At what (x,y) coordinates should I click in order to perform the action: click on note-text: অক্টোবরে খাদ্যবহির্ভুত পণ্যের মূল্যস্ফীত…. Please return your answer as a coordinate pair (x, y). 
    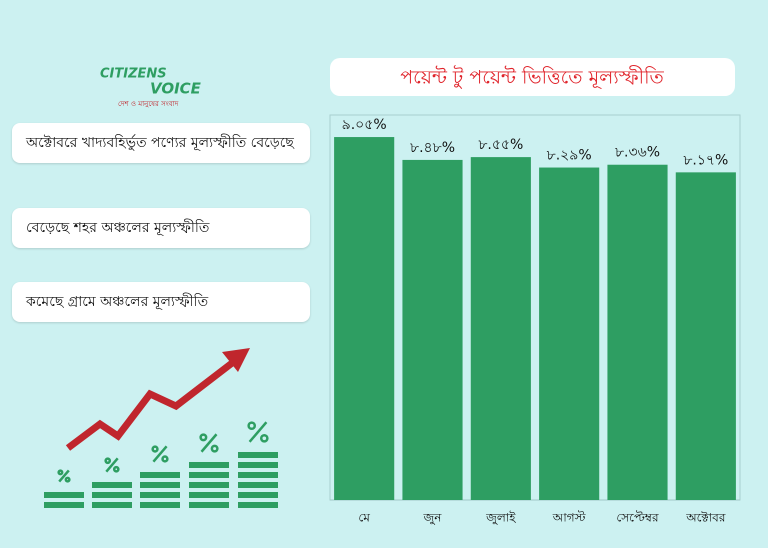
    Looking at the image, I should click on (160, 143).